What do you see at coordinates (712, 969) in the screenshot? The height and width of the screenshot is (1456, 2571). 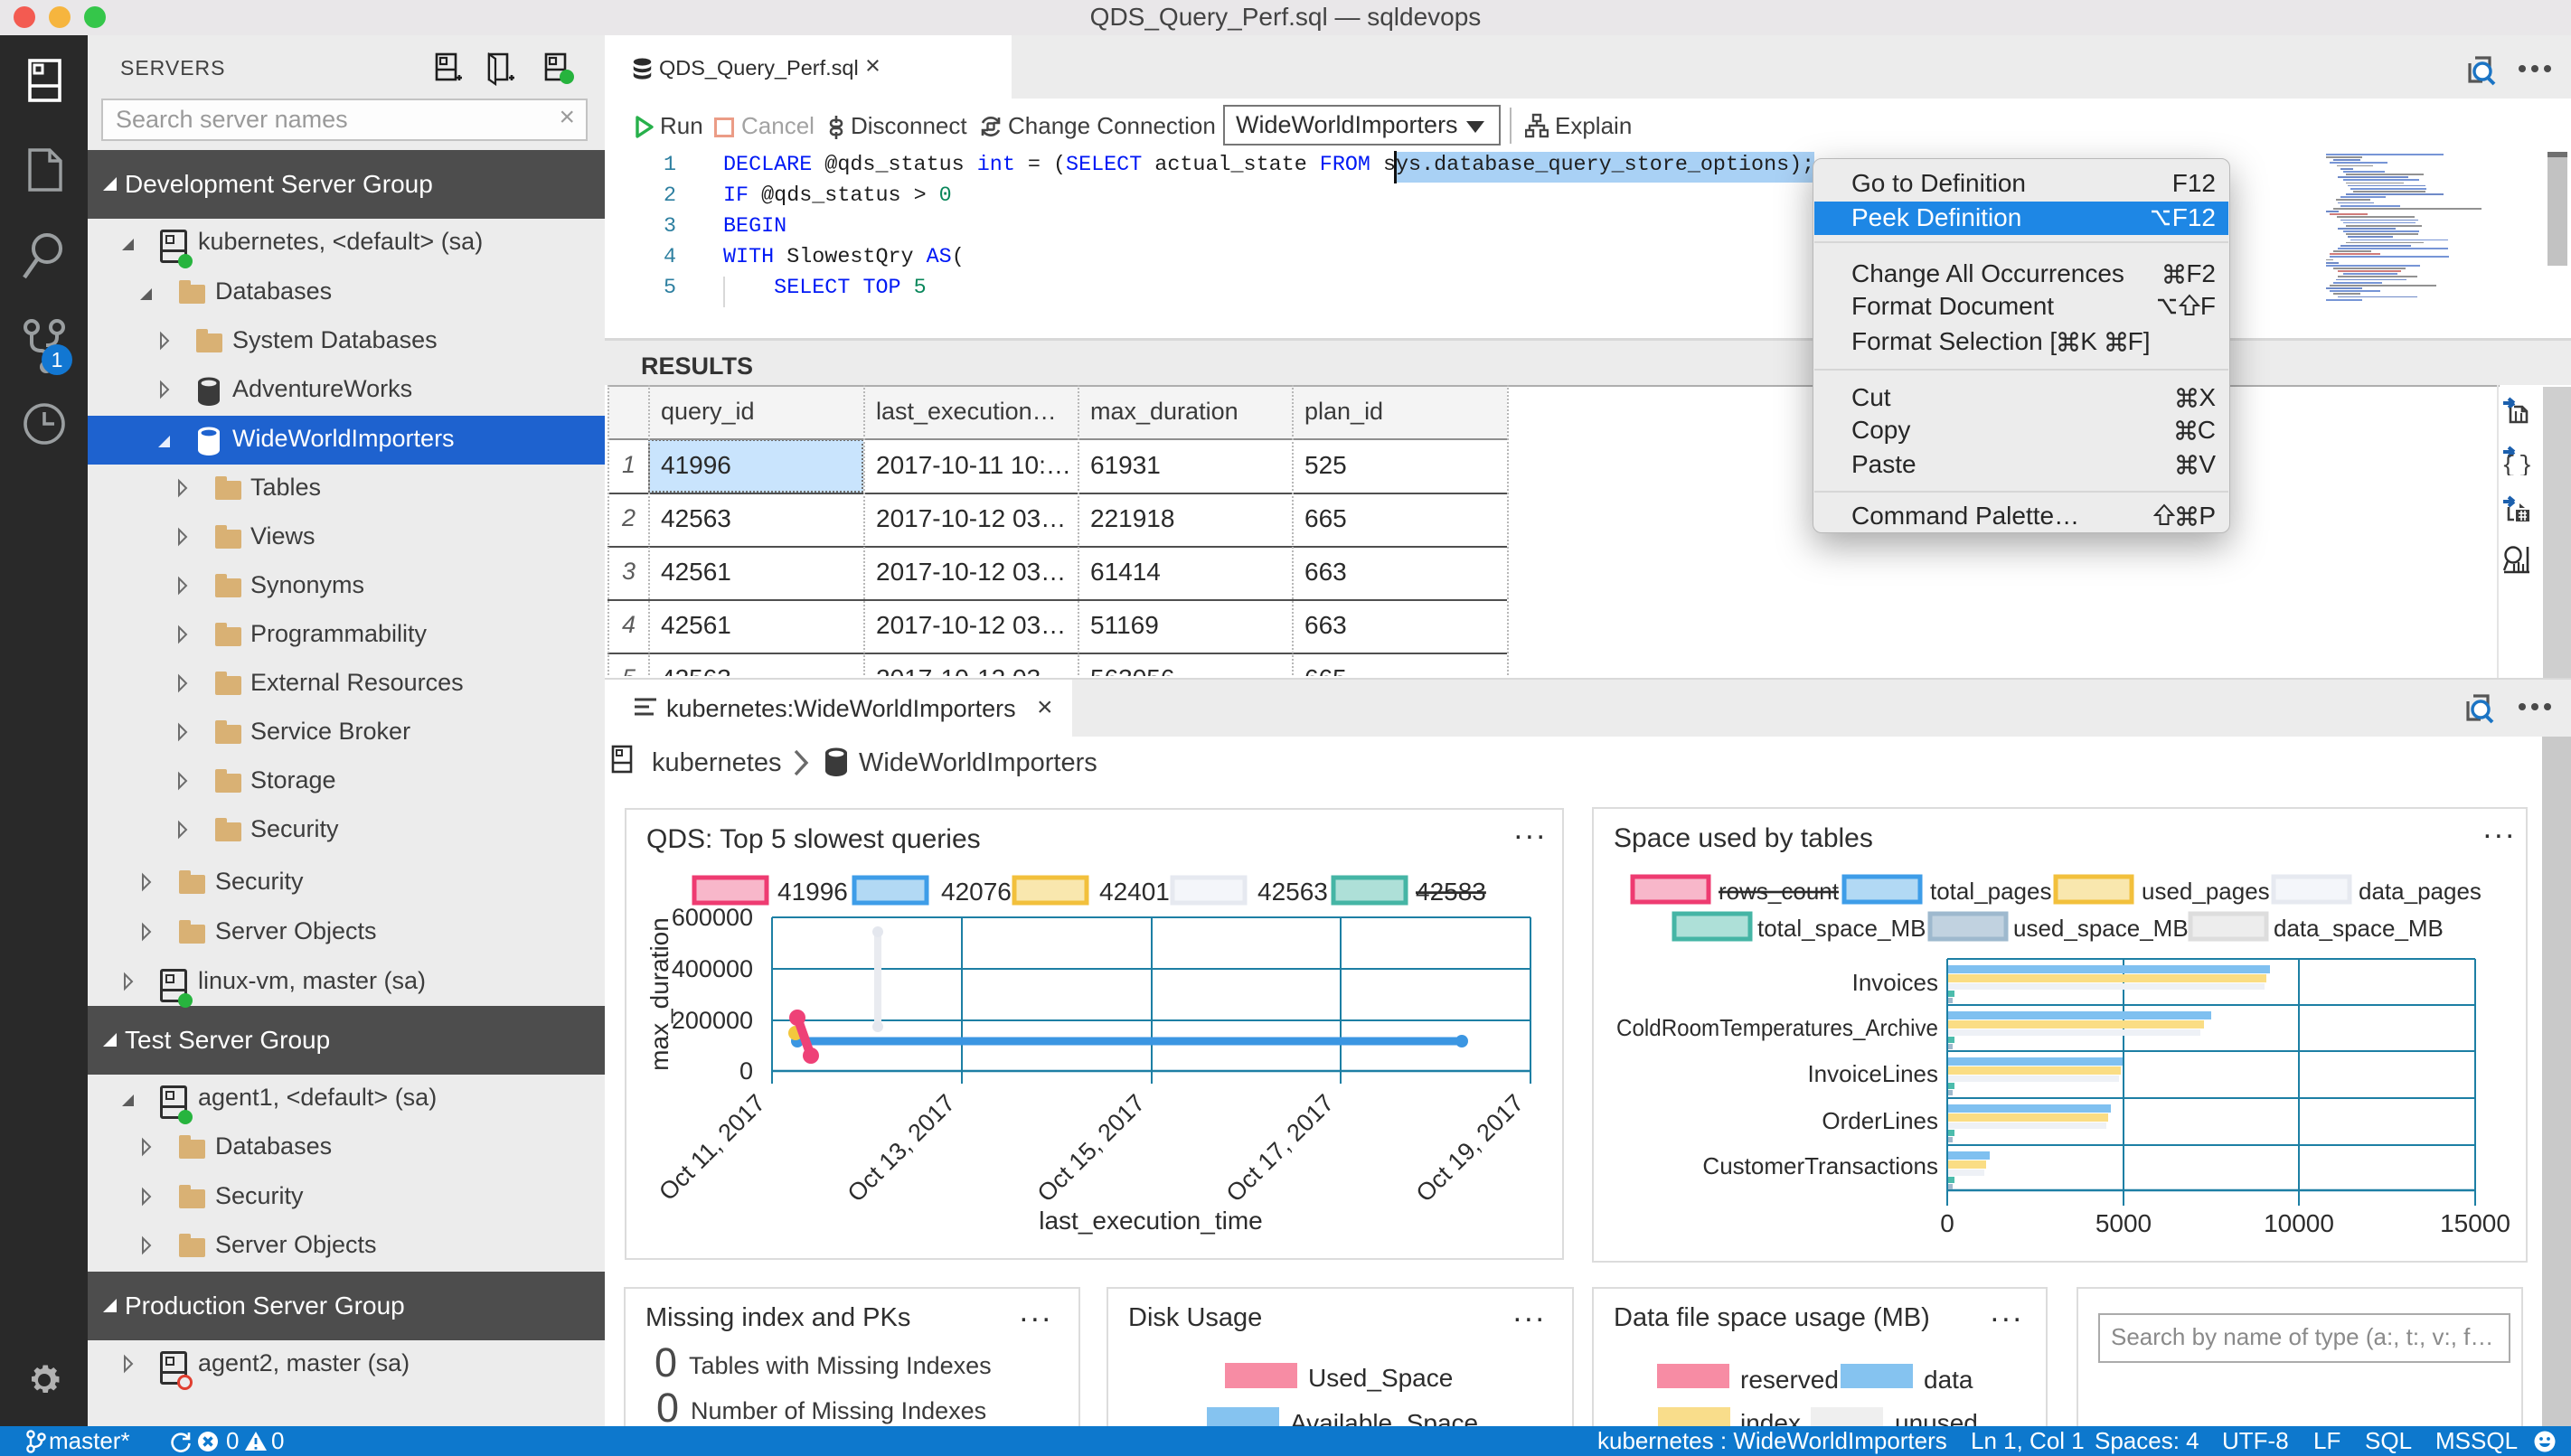 I see `svg-text: 400000` at bounding box center [712, 969].